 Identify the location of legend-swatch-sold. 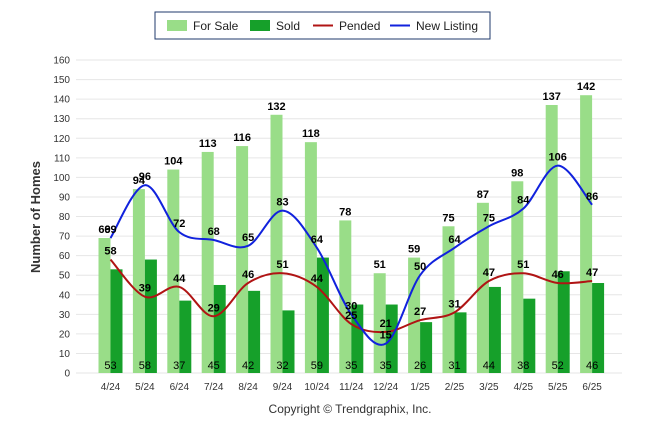
(260, 25).